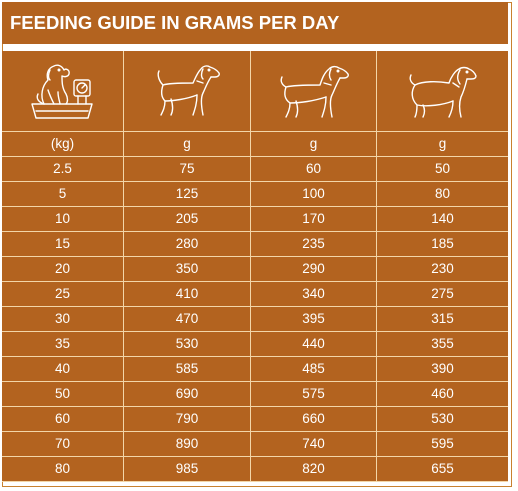  Describe the element at coordinates (63, 394) in the screenshot. I see `weight-cell: 50` at that location.